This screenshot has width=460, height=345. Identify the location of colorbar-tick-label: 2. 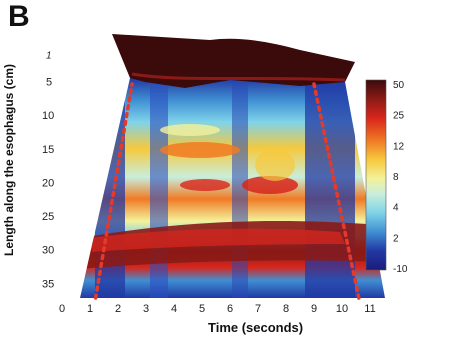
(396, 238).